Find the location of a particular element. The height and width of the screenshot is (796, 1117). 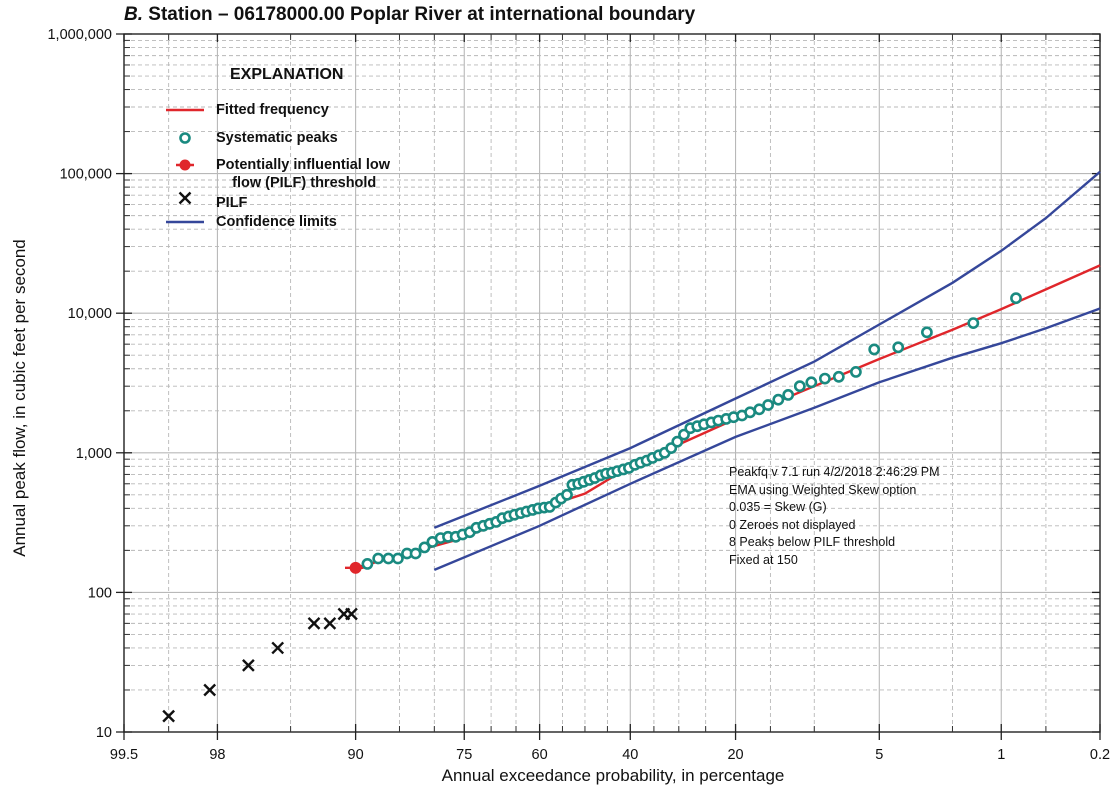

annotation-line: 8 Peaks below PILF threshold is located at coordinates (812, 542).